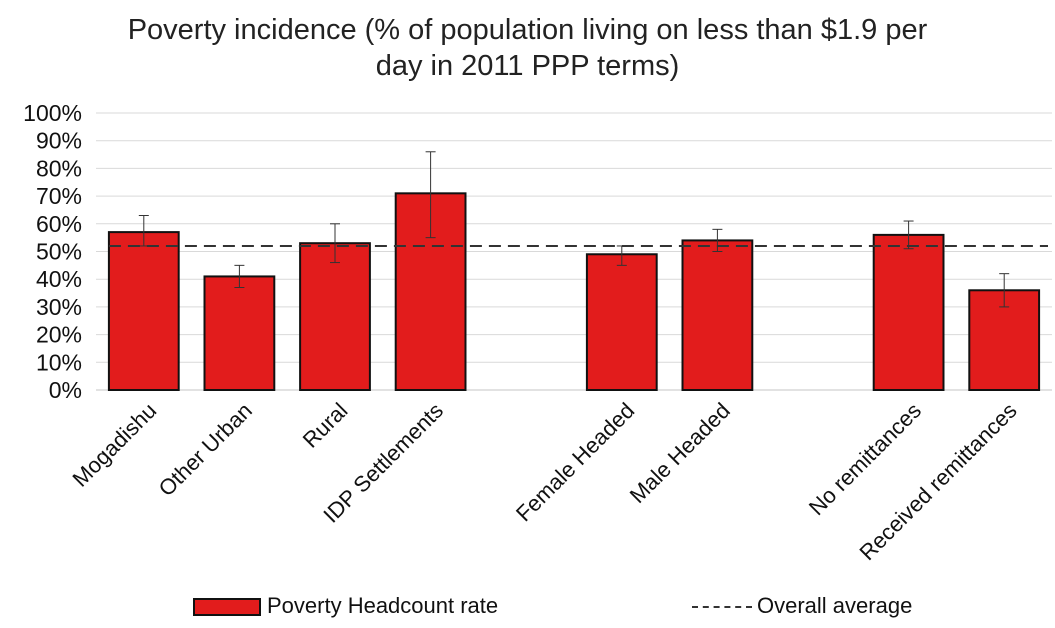 This screenshot has height=628, width=1055. What do you see at coordinates (59, 224) in the screenshot?
I see `y-tick-label: 60%` at bounding box center [59, 224].